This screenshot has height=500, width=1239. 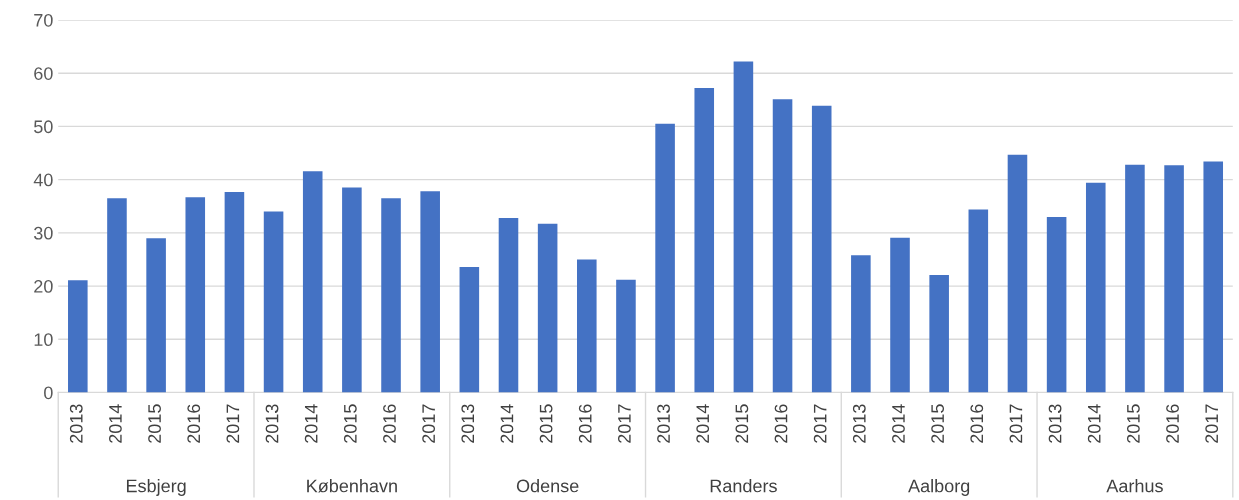 I want to click on y-tick-label: 0, so click(x=48, y=393).